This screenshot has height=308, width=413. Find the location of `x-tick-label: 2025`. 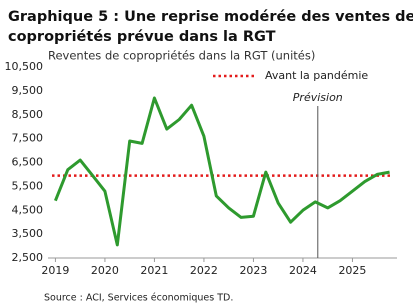

x-tick-label: 2025 is located at coordinates (352, 270).